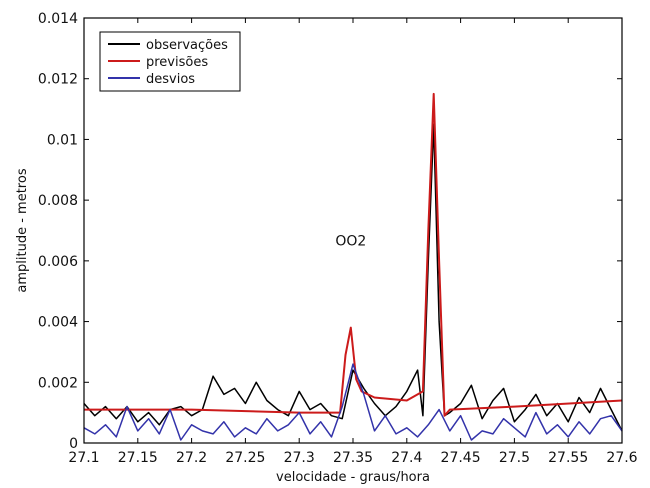 This screenshot has width=650, height=488. I want to click on x-tick-label: 27.45, so click(461, 458).